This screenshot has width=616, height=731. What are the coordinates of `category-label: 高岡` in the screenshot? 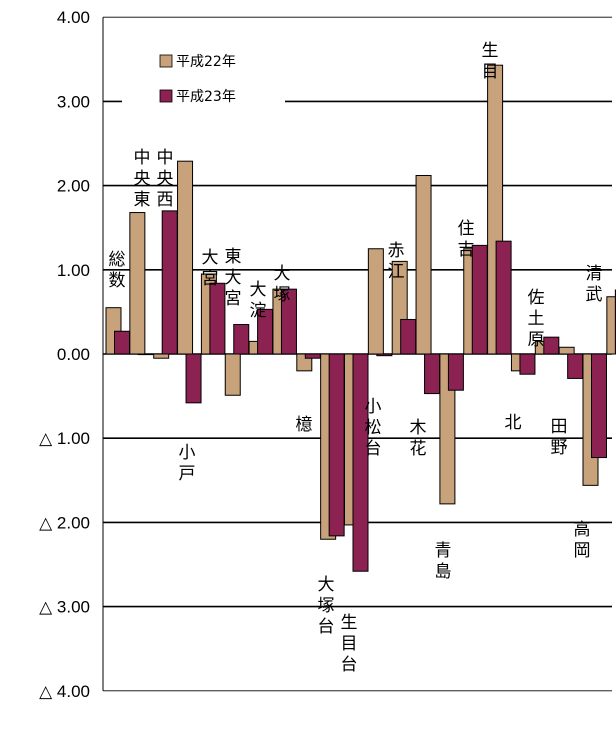 It's located at (582, 540).